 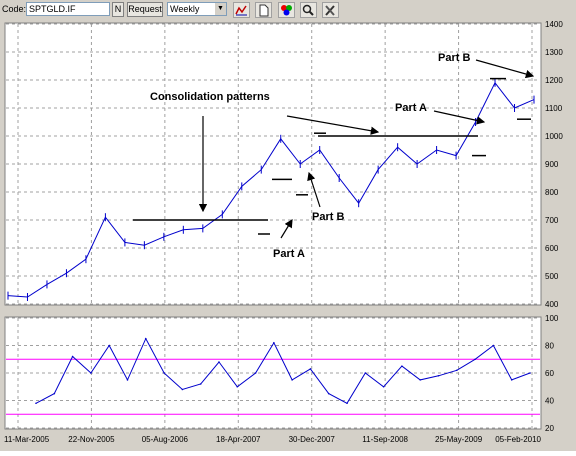 I want to click on period-select: Weekly ▼, so click(x=197, y=9).